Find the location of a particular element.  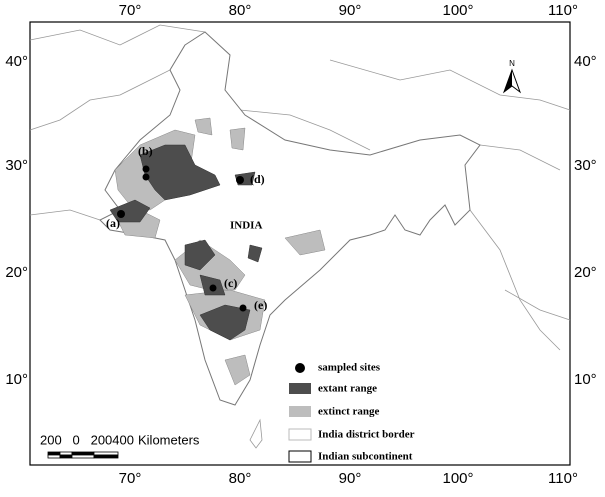

north-label: N is located at coordinates (512, 63).